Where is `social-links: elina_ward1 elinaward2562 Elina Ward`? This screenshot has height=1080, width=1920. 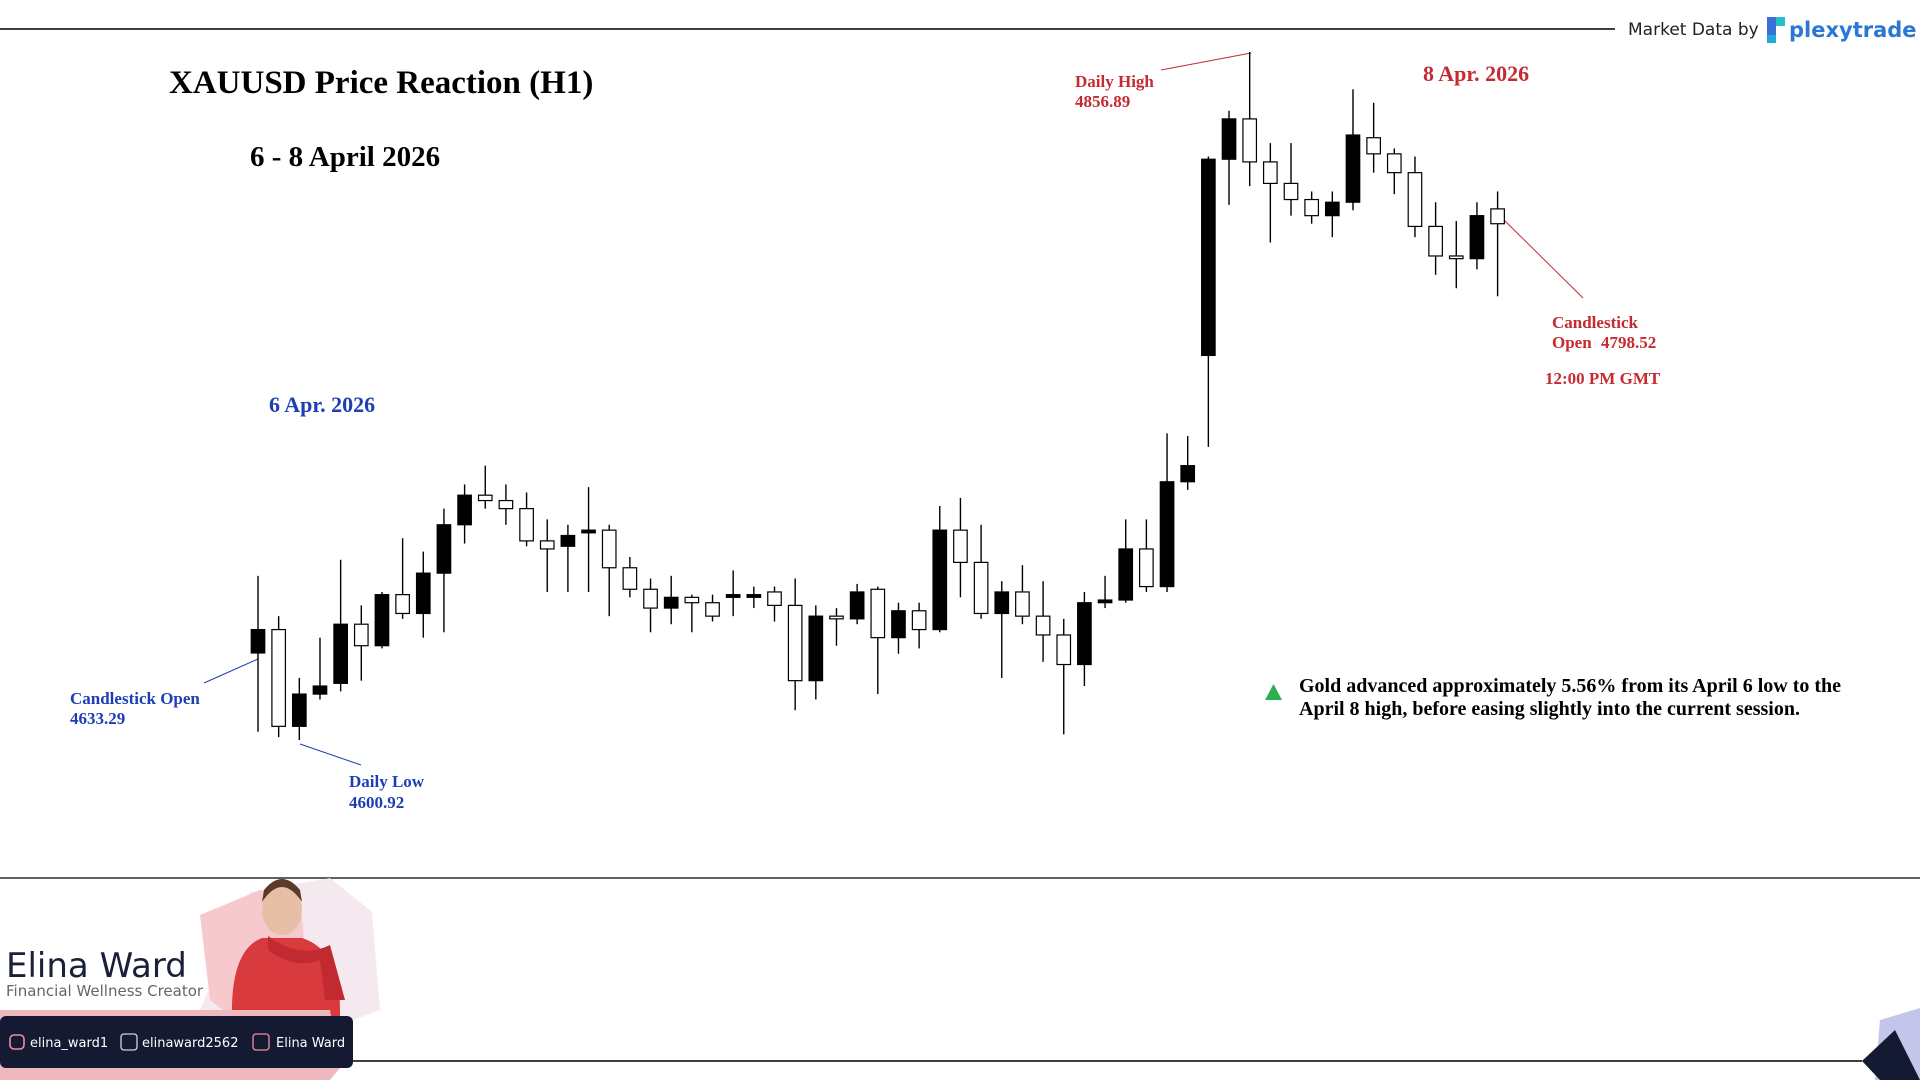 social-links: elina_ward1 elinaward2562 Elina Ward is located at coordinates (177, 1042).